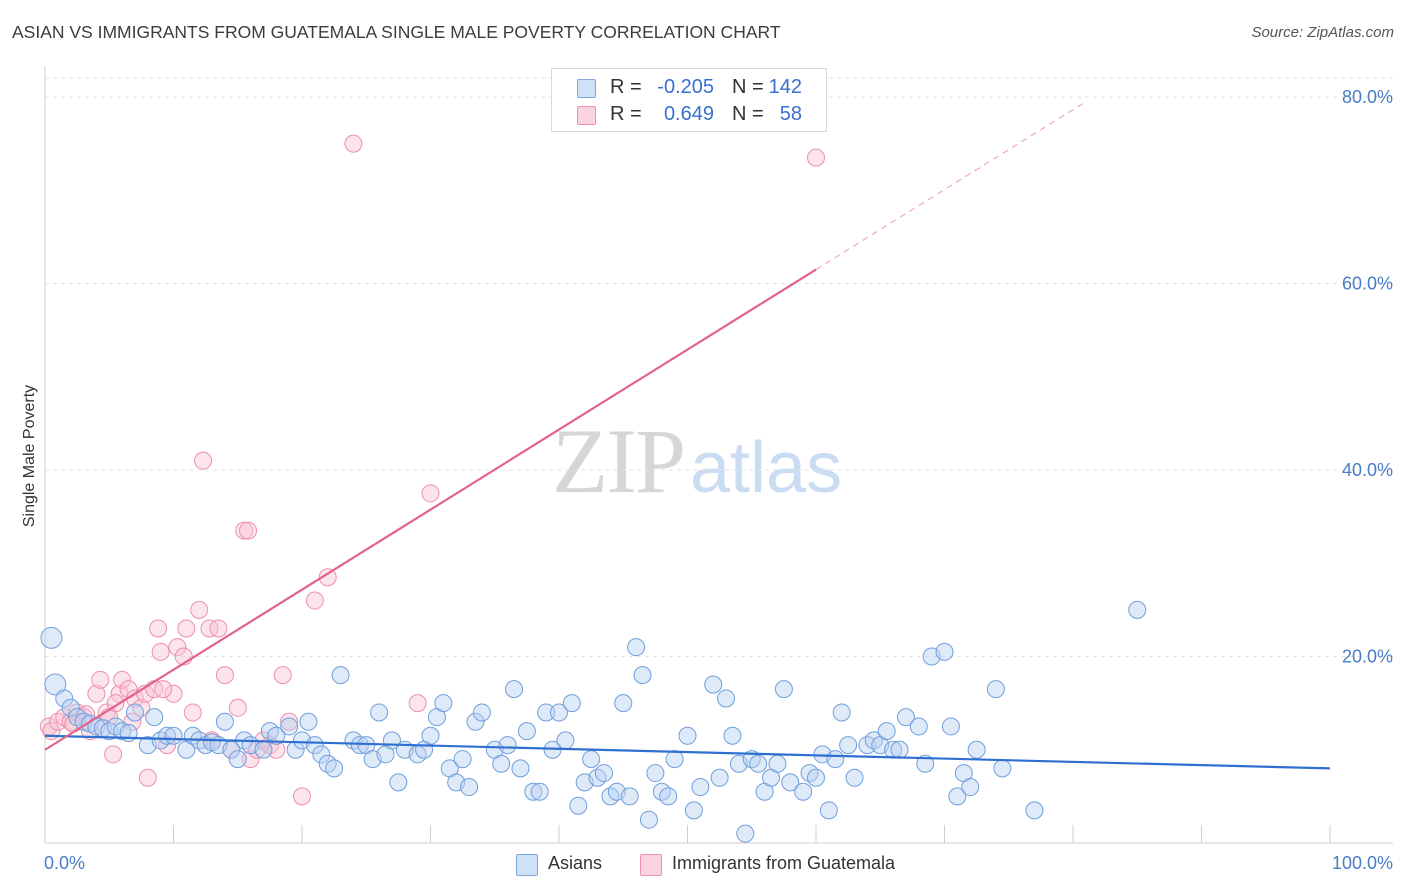 Image resolution: width=1406 pixels, height=892 pixels. Describe the element at coordinates (689, 87) in the screenshot. I see `legend-row-asians: R = -0.205 N = 142` at that location.